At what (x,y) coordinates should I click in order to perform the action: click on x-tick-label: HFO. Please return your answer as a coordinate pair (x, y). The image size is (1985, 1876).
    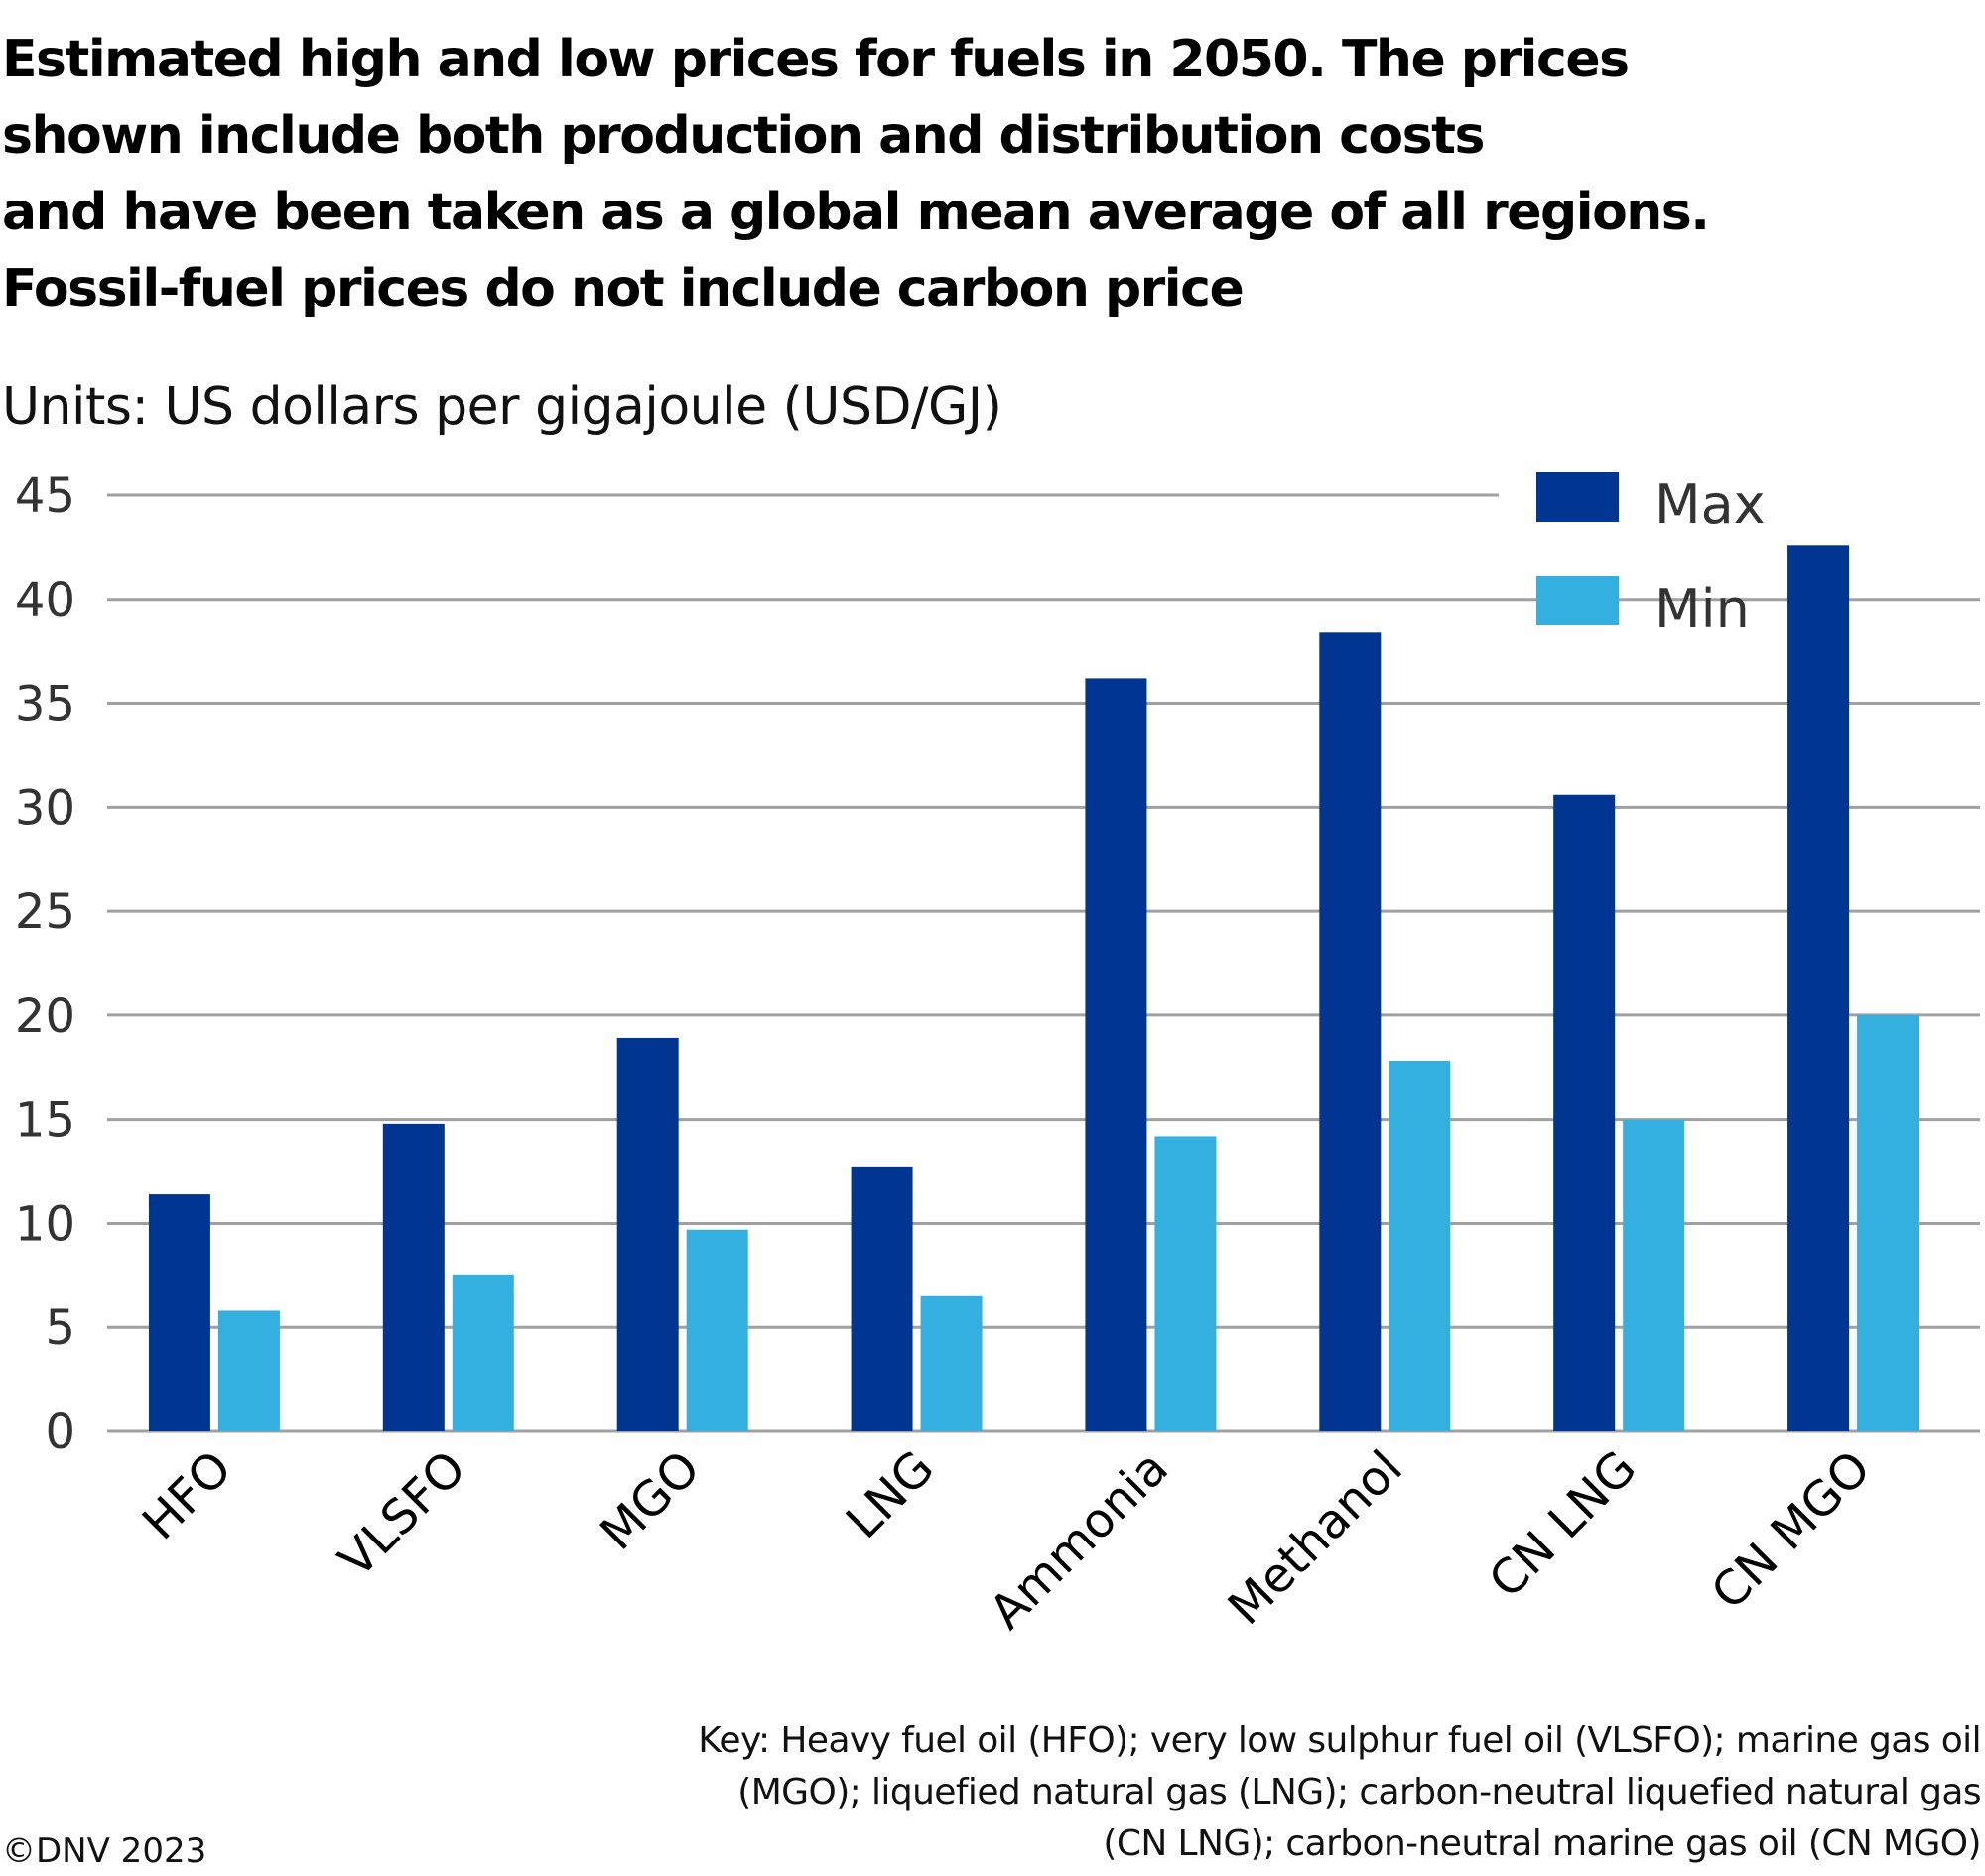
    Looking at the image, I should click on (187, 1495).